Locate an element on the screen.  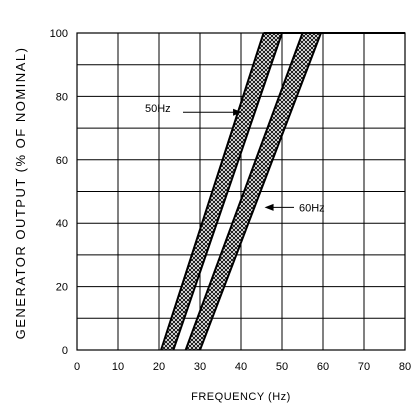
y-tick-label: 40 is located at coordinates (62, 224).